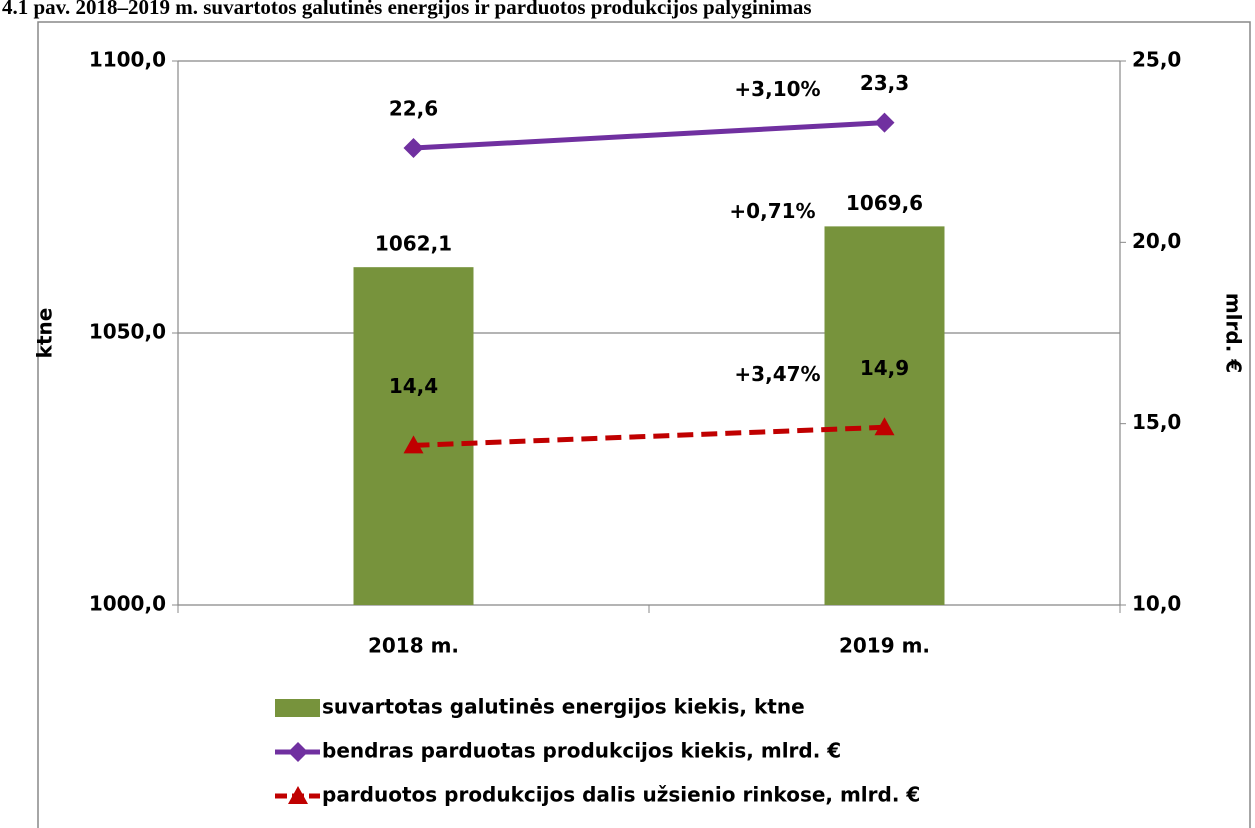 The width and height of the screenshot is (1255, 828). Describe the element at coordinates (884, 368) in the screenshot. I see `data-label: 14,9` at that location.